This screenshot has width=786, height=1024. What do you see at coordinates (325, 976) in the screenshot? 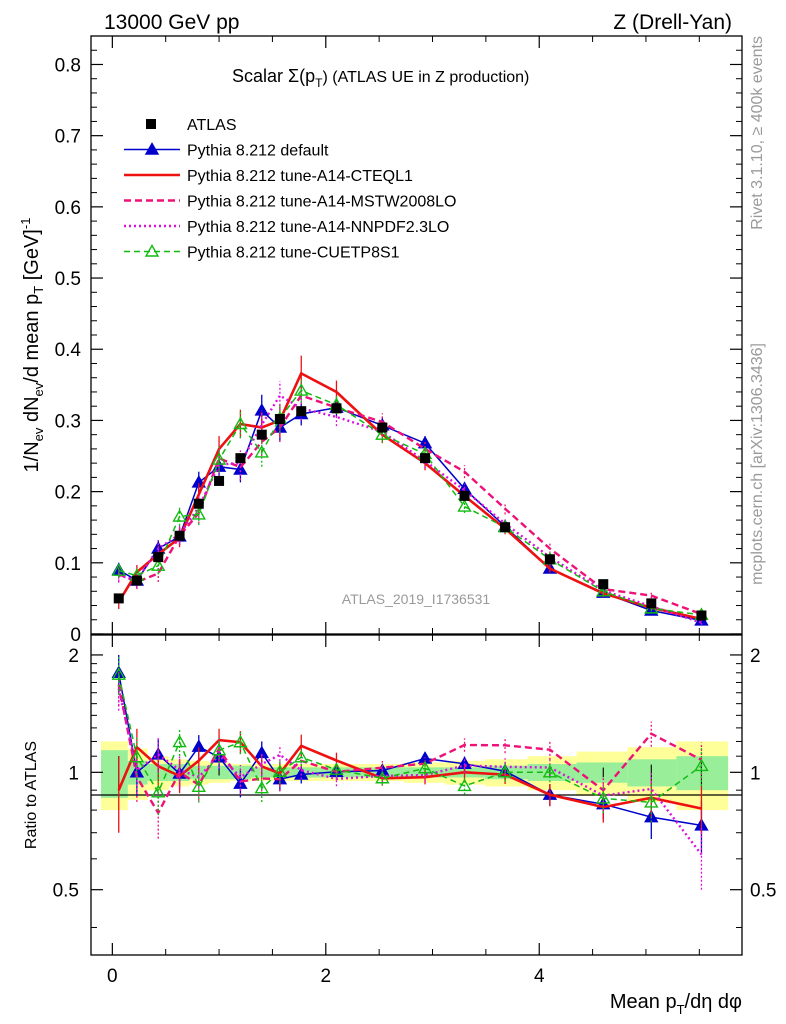
I see `x-tick-label: 2` at bounding box center [325, 976].